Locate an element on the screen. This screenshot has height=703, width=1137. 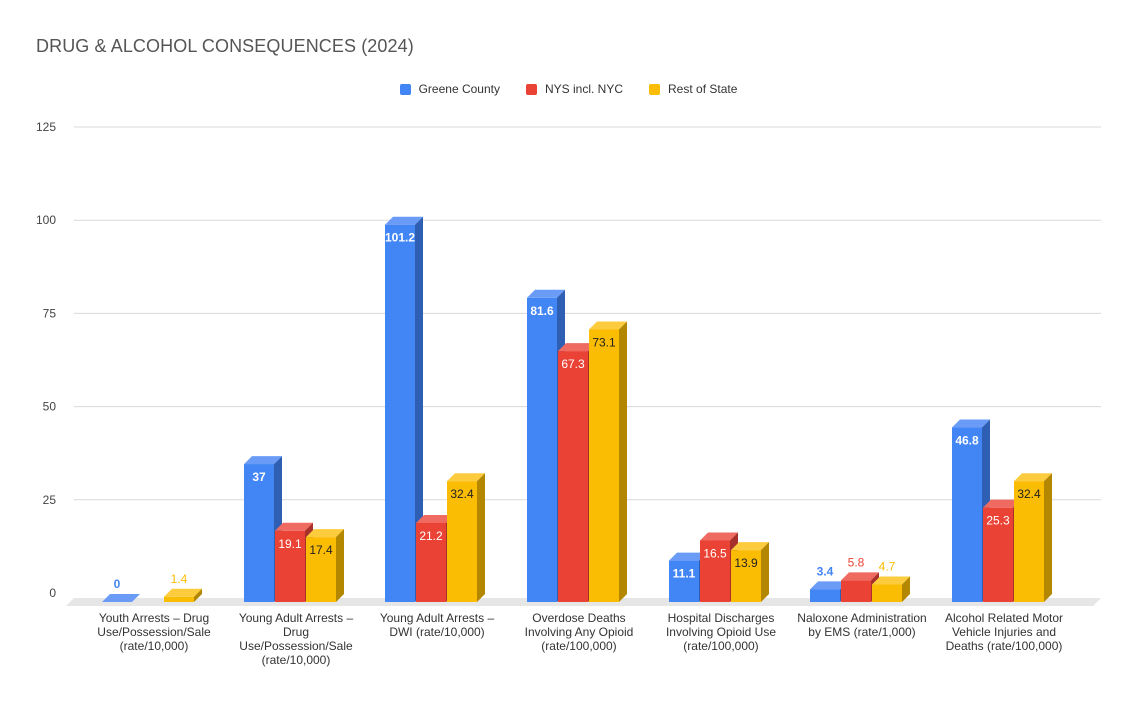
y-tick-label: 100 is located at coordinates (46, 220).